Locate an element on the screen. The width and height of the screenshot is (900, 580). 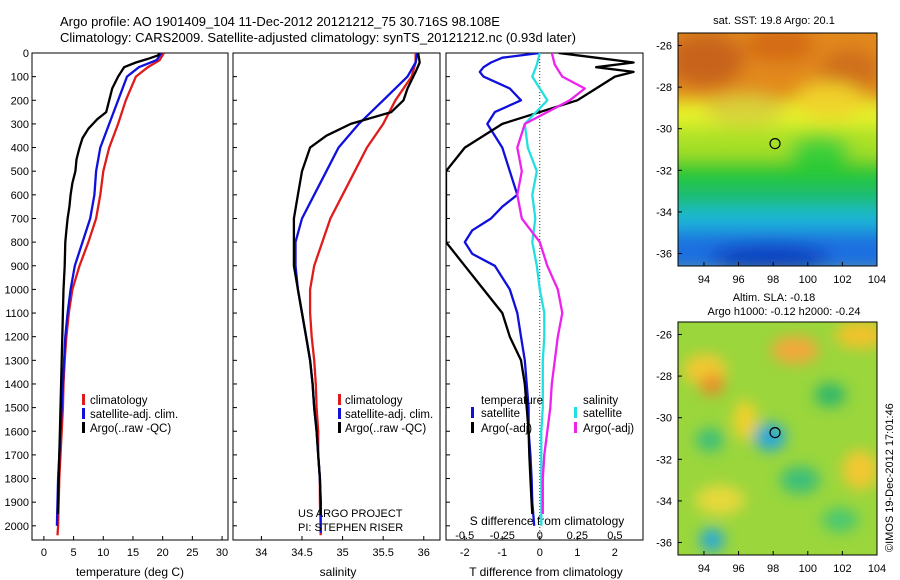
x-tick-label: -2 is located at coordinates (465, 553).